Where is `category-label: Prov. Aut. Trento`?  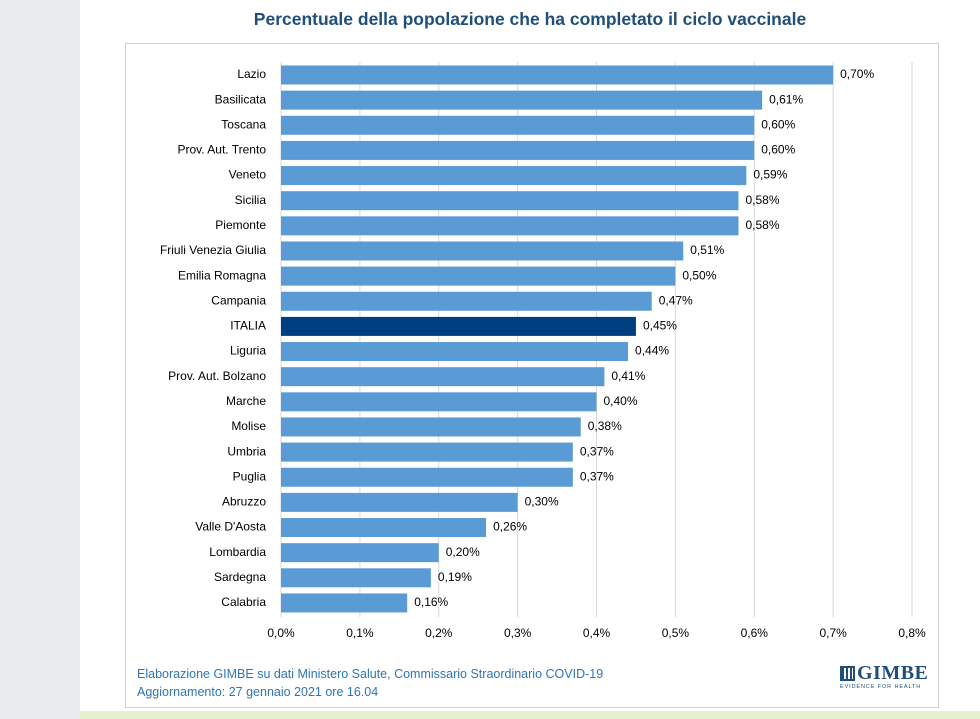
category-label: Prov. Aut. Trento is located at coordinates (222, 150).